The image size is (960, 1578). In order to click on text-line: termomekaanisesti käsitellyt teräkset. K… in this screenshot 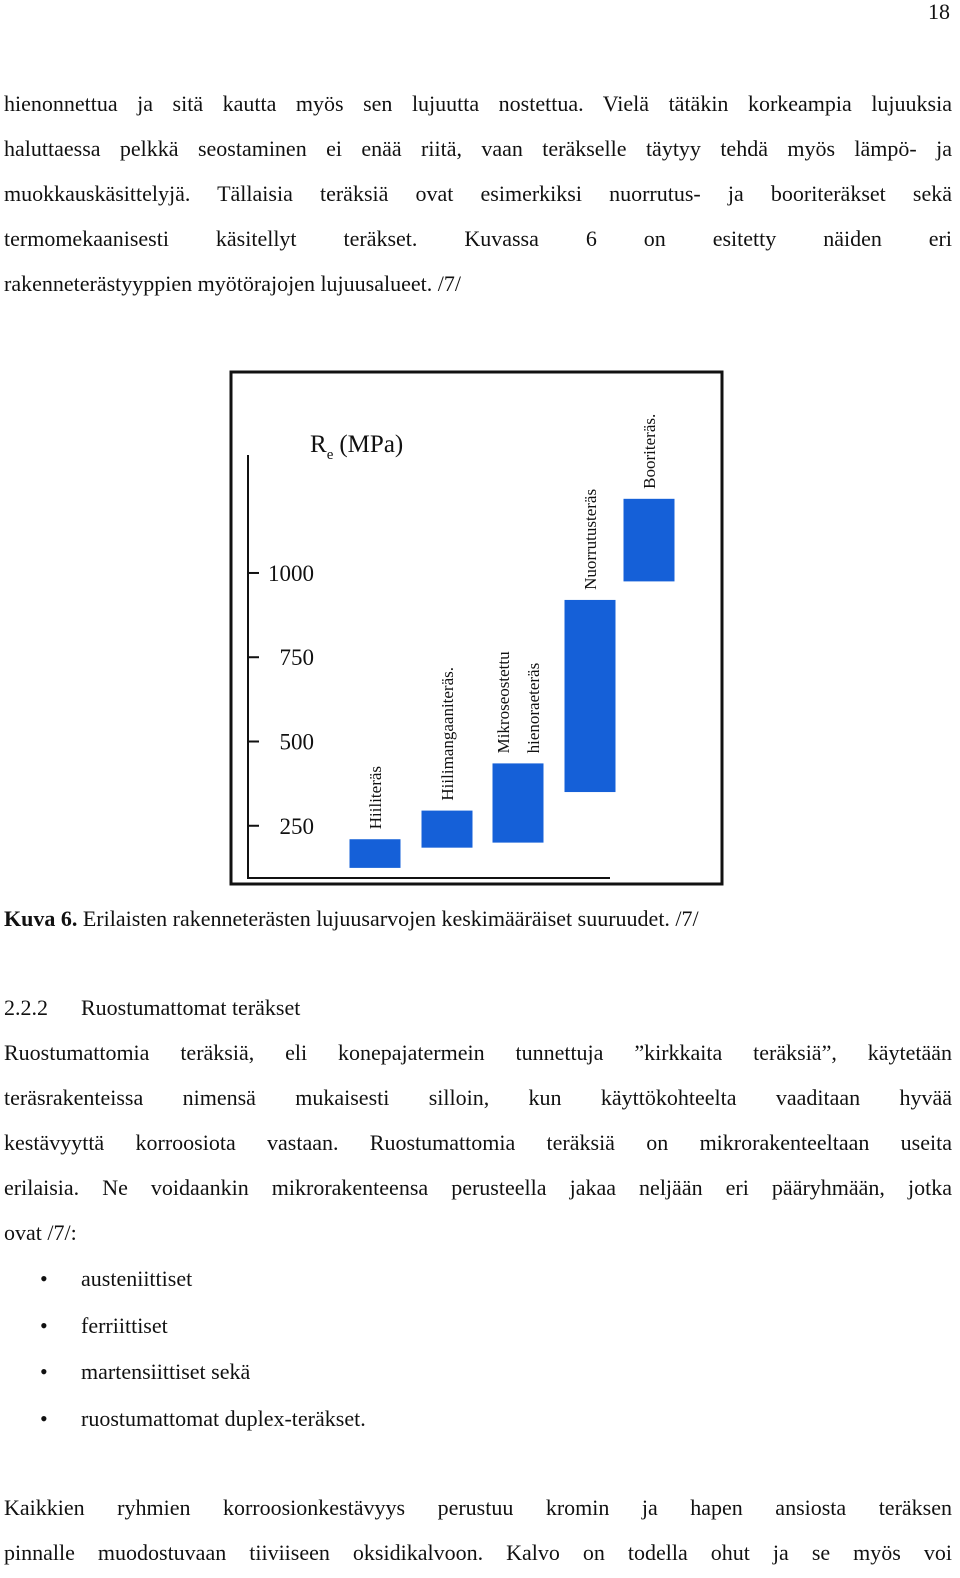, I will do `click(478, 238)`.